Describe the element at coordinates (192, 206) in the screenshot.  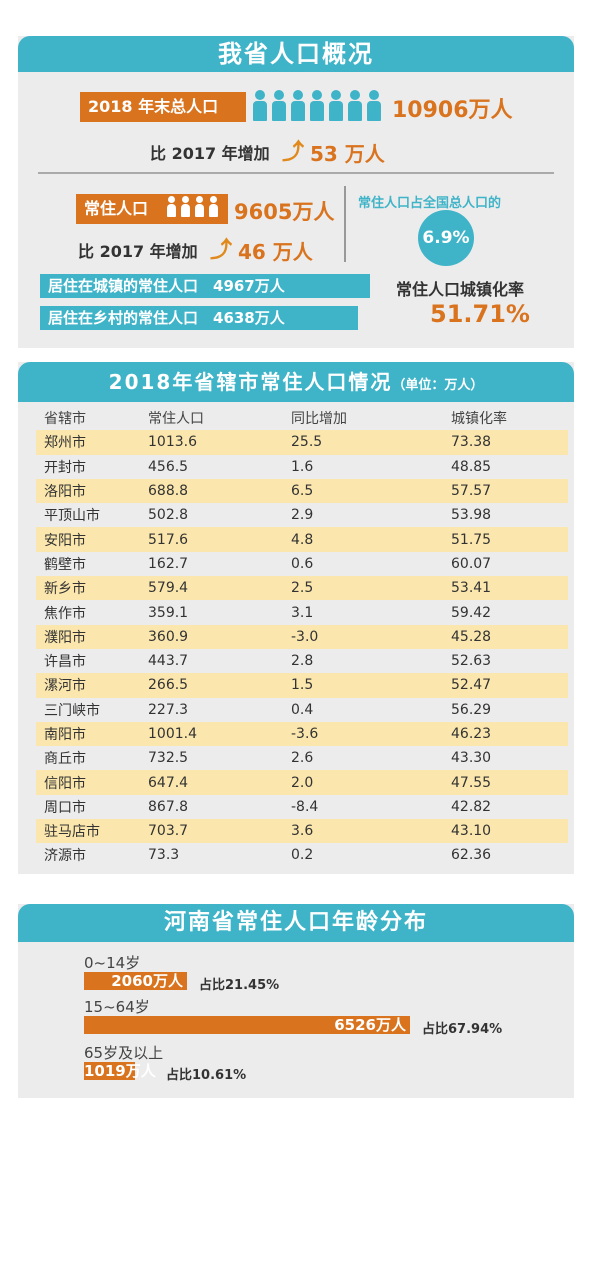
I see `people-icons-resident` at that location.